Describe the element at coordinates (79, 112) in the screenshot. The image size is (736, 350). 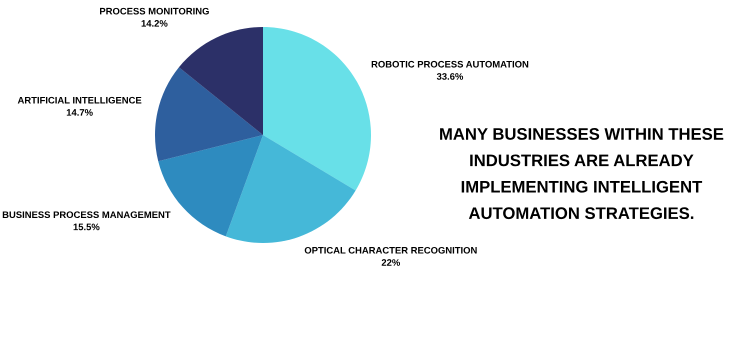
I see `data-label: 14.7%` at that location.